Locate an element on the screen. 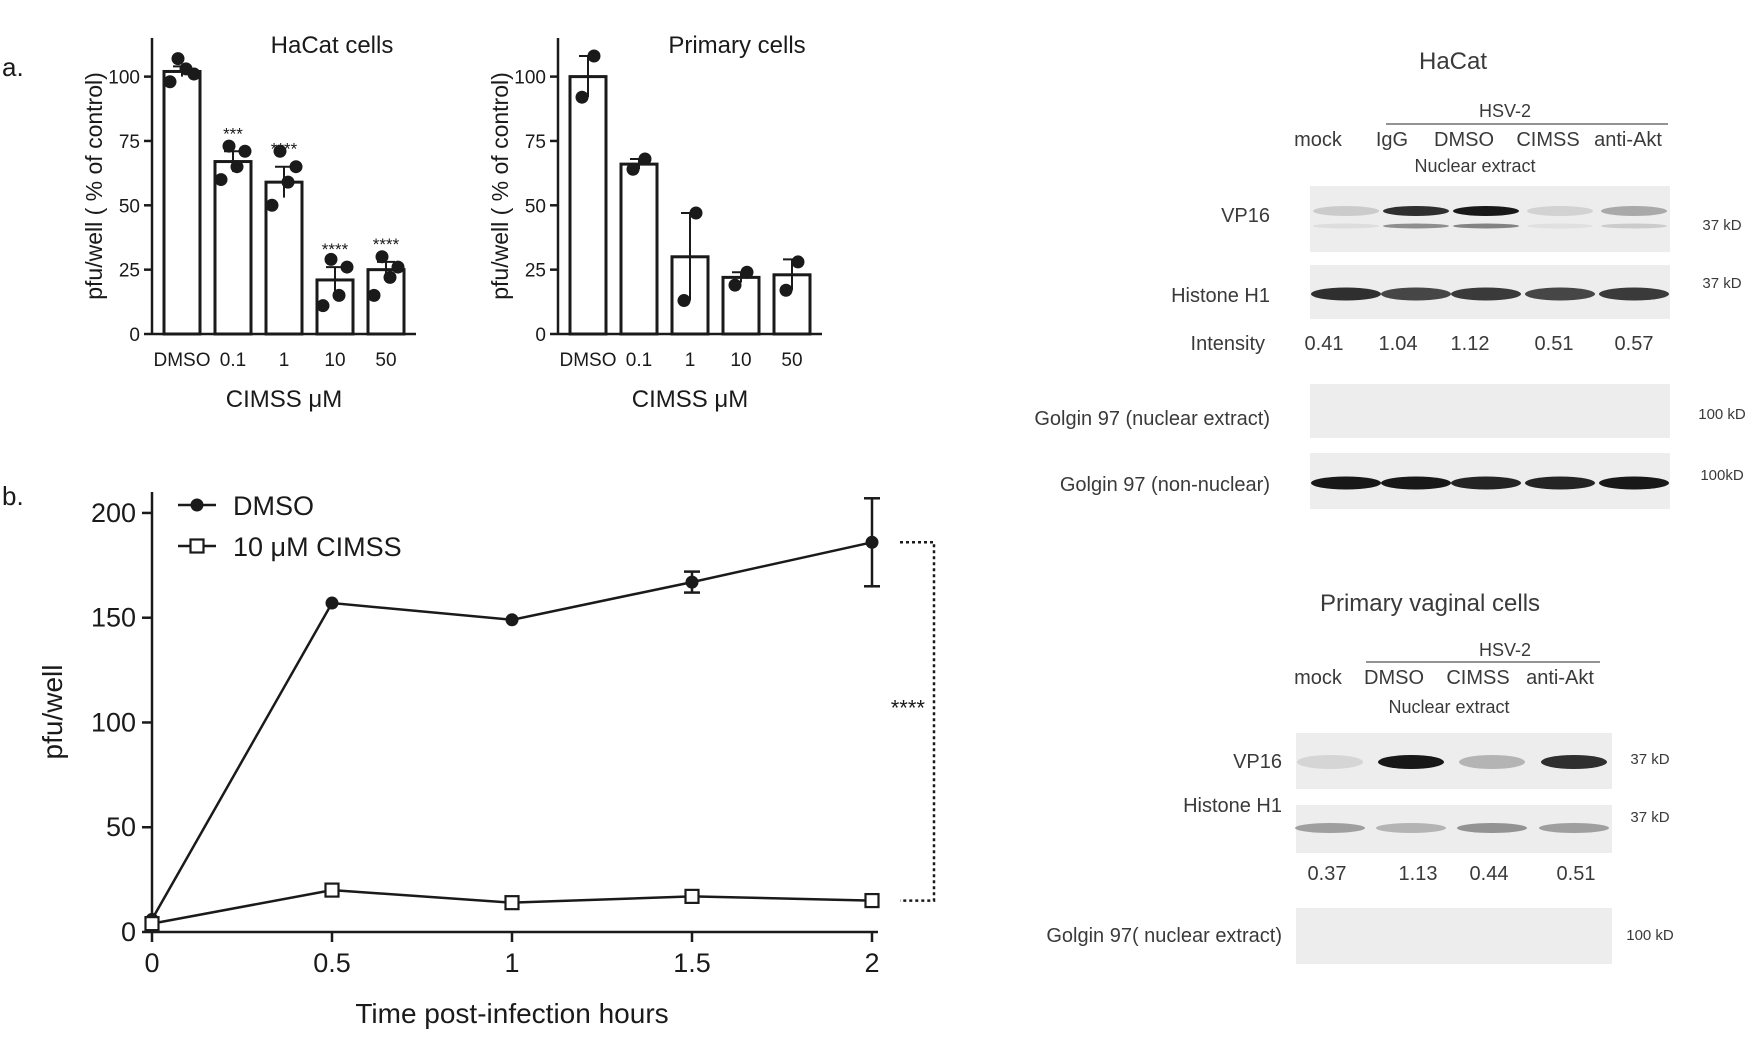  chart-title: HaCat cells is located at coordinates (332, 45).